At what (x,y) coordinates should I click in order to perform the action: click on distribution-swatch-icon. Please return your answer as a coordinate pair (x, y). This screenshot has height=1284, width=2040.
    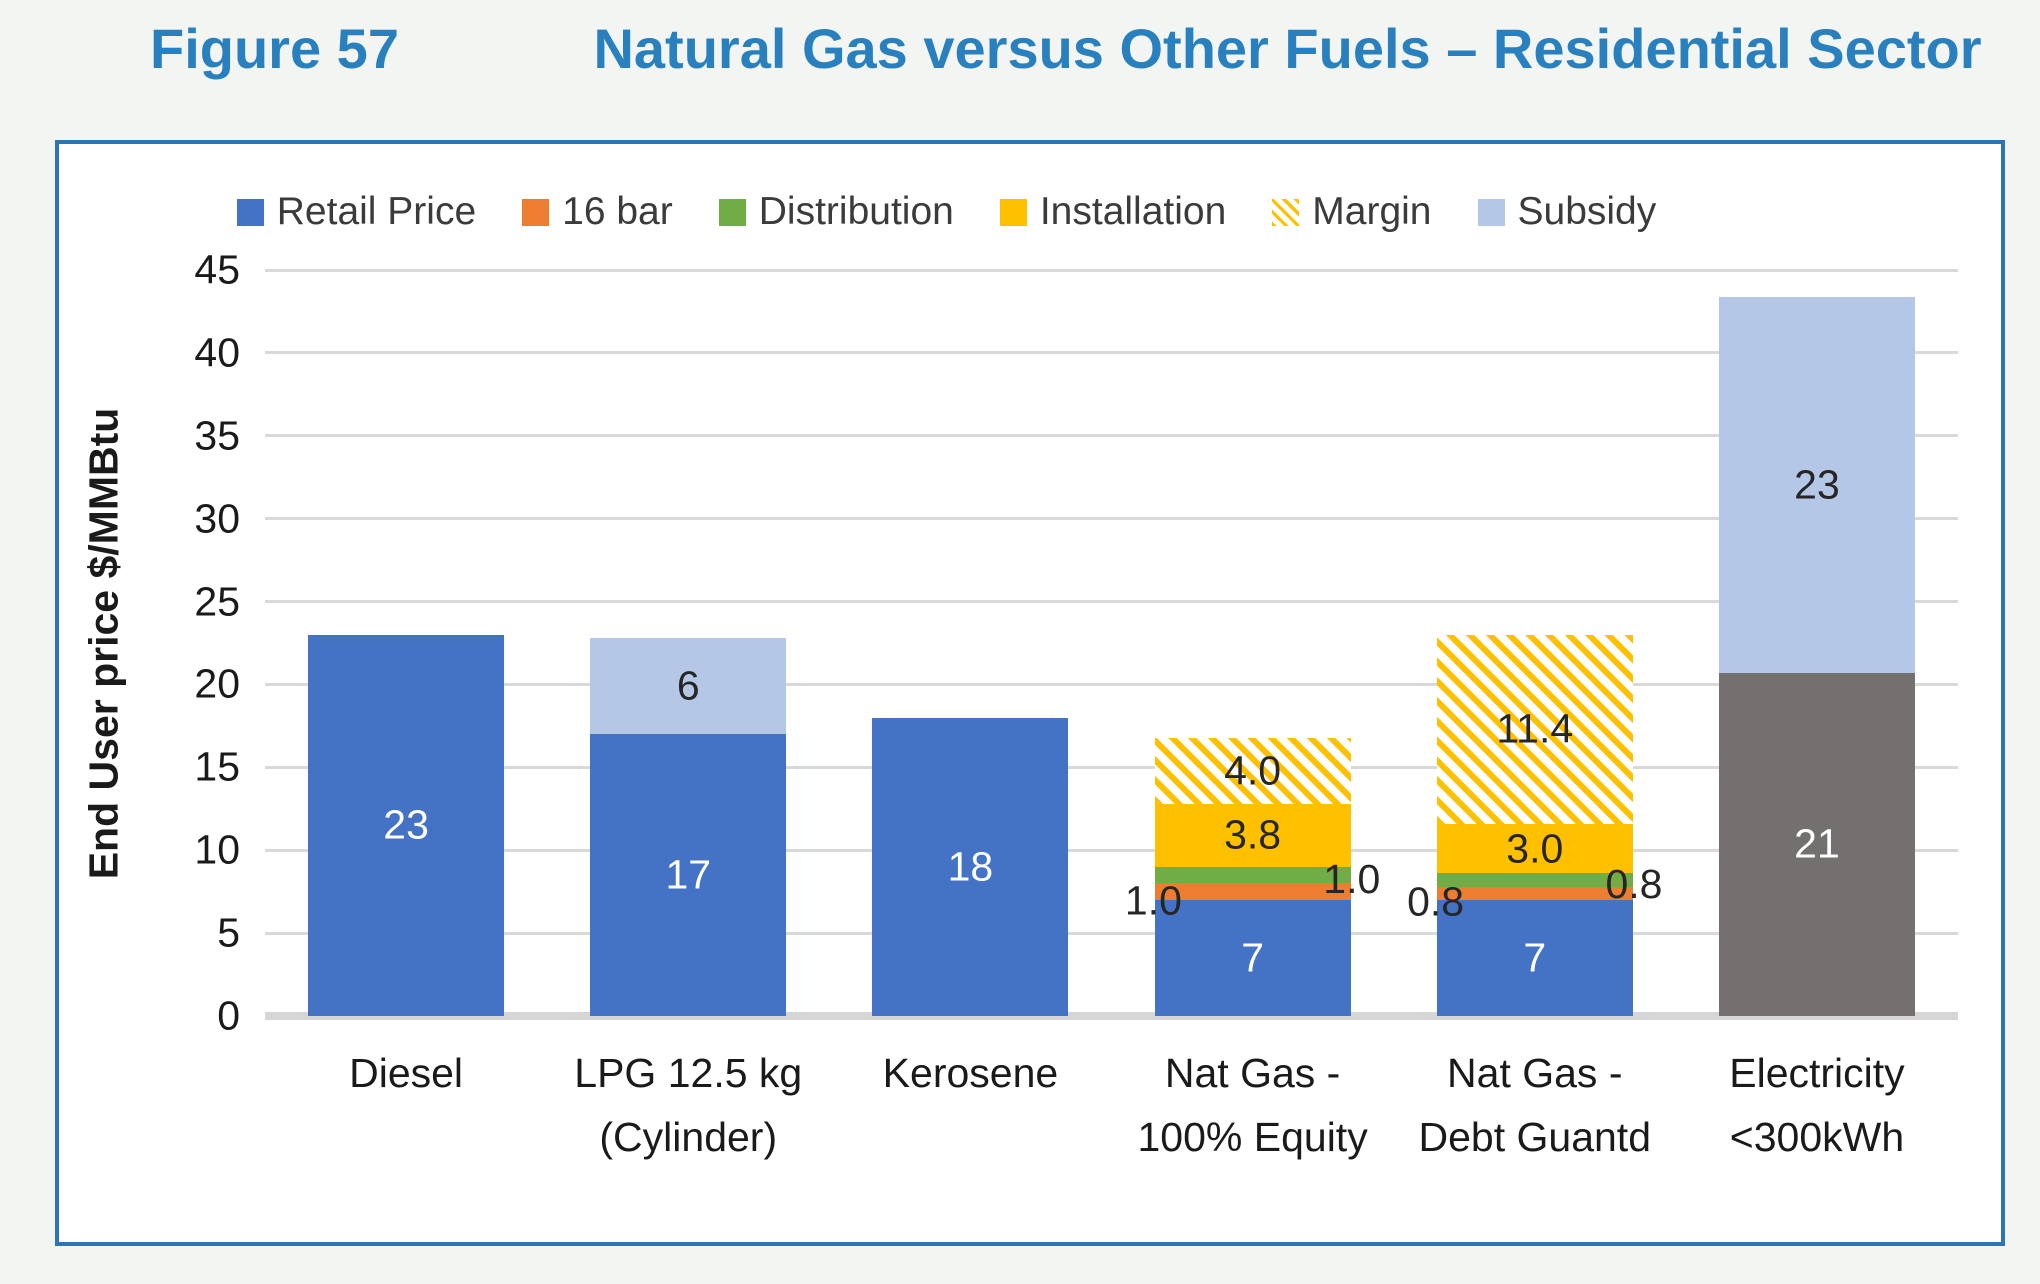
    Looking at the image, I should click on (732, 212).